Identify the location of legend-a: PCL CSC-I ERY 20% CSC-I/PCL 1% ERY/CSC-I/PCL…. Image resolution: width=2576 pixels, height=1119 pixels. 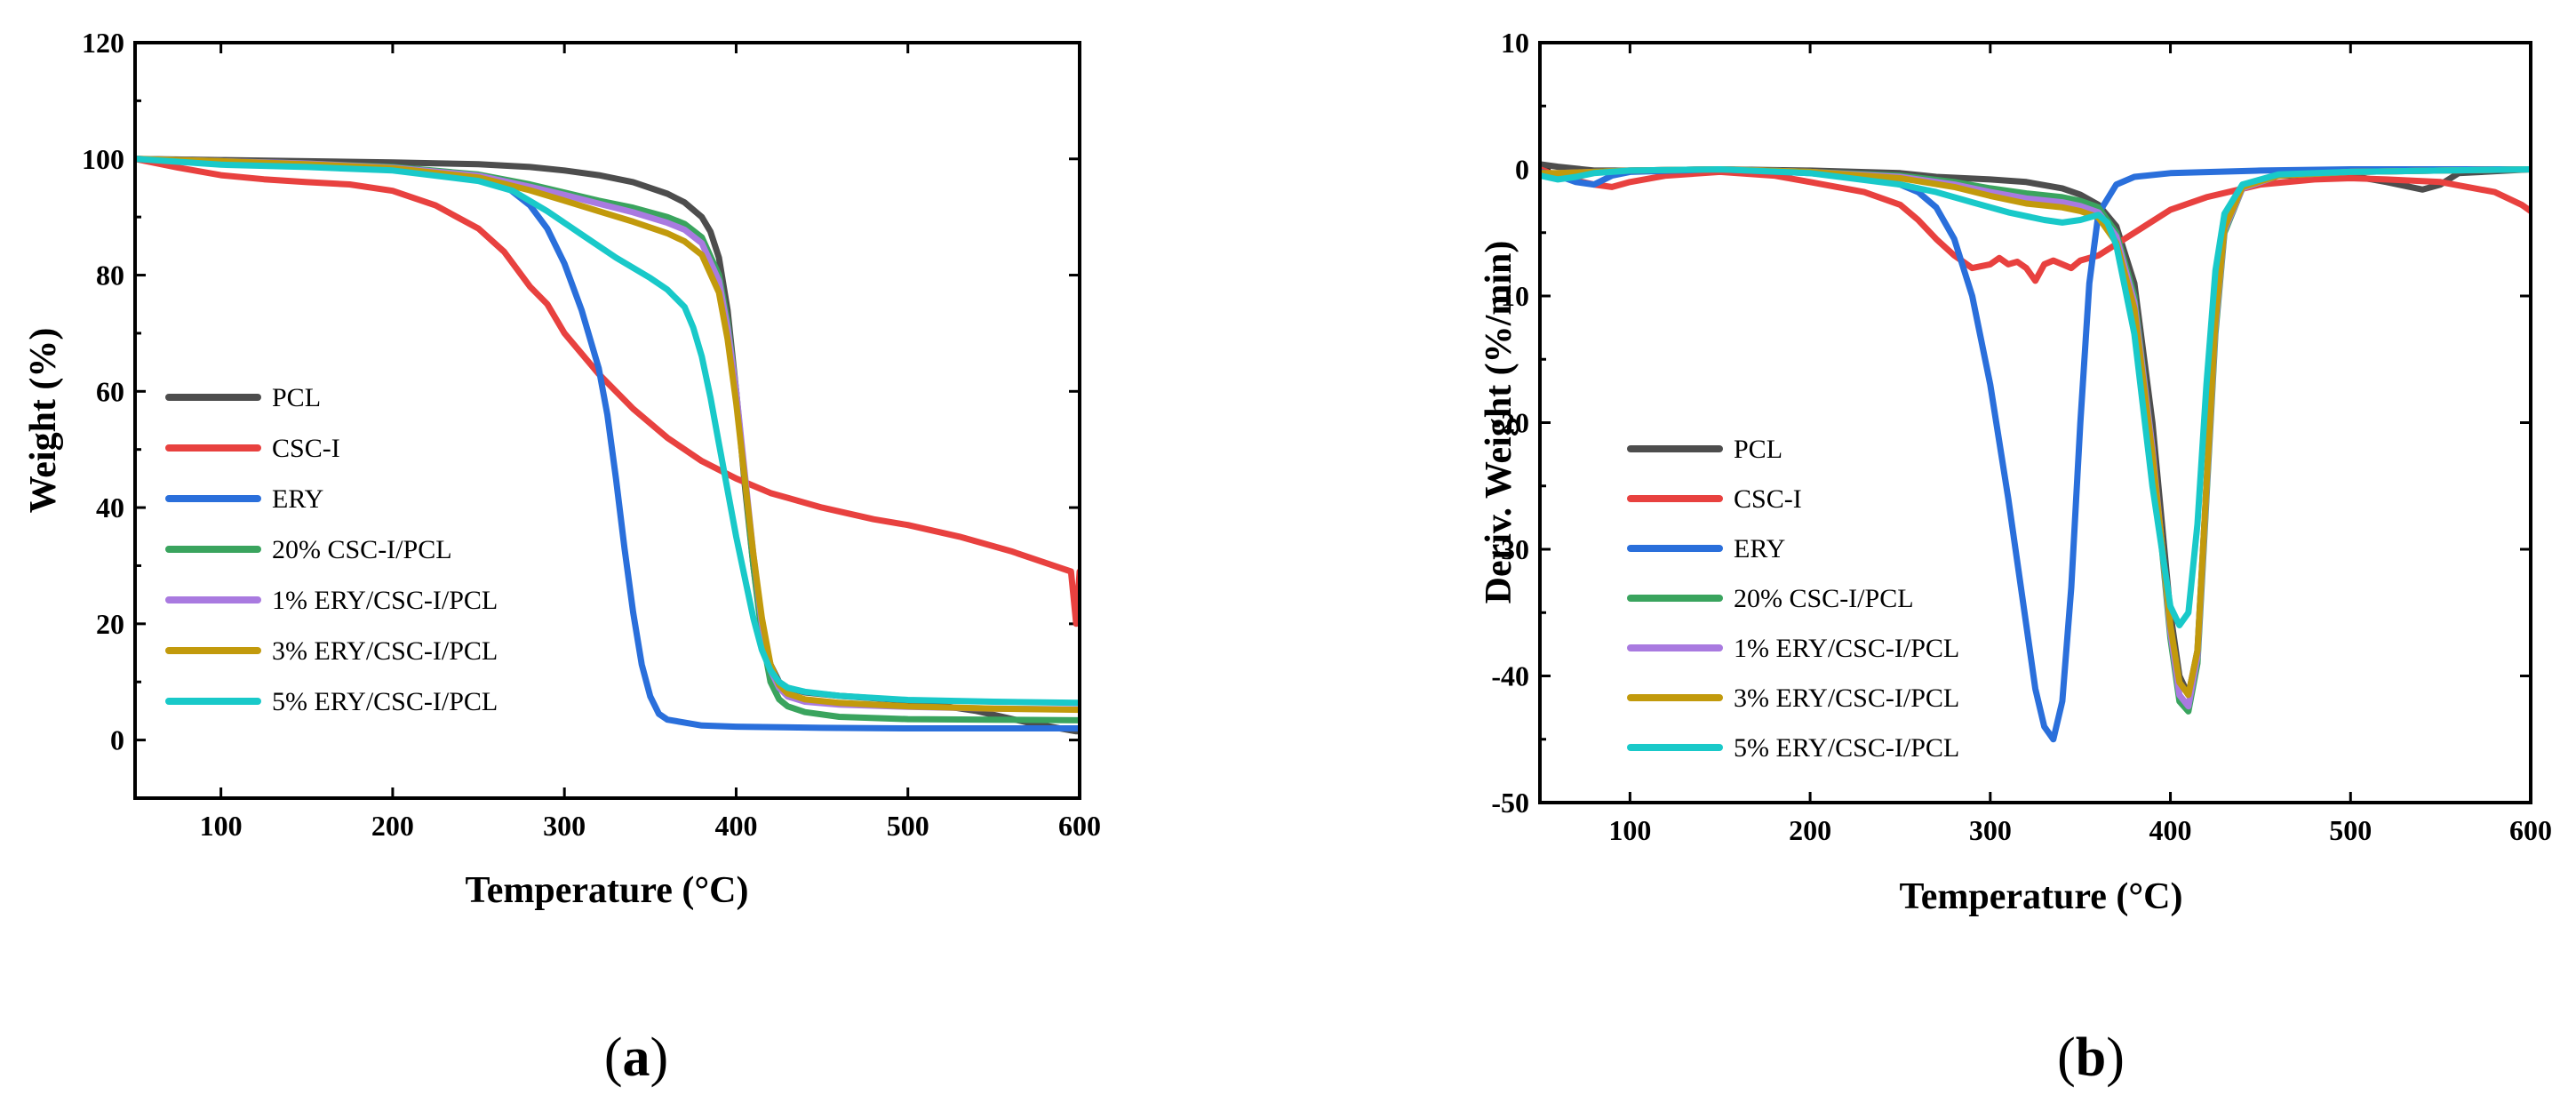
(331, 549).